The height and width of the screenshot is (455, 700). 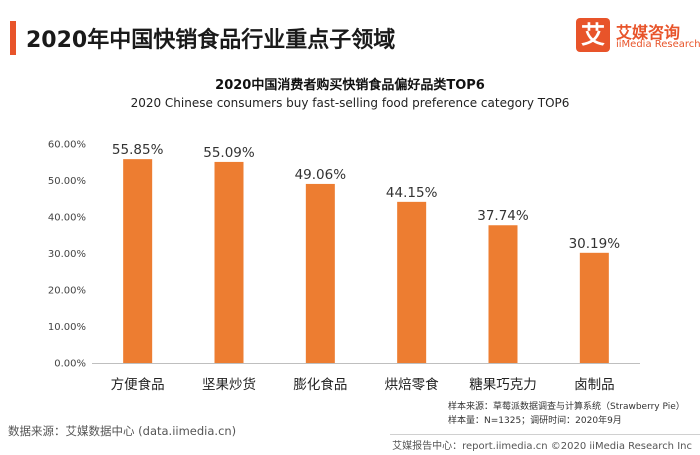 What do you see at coordinates (13, 38) in the screenshot?
I see `title-accent-bar` at bounding box center [13, 38].